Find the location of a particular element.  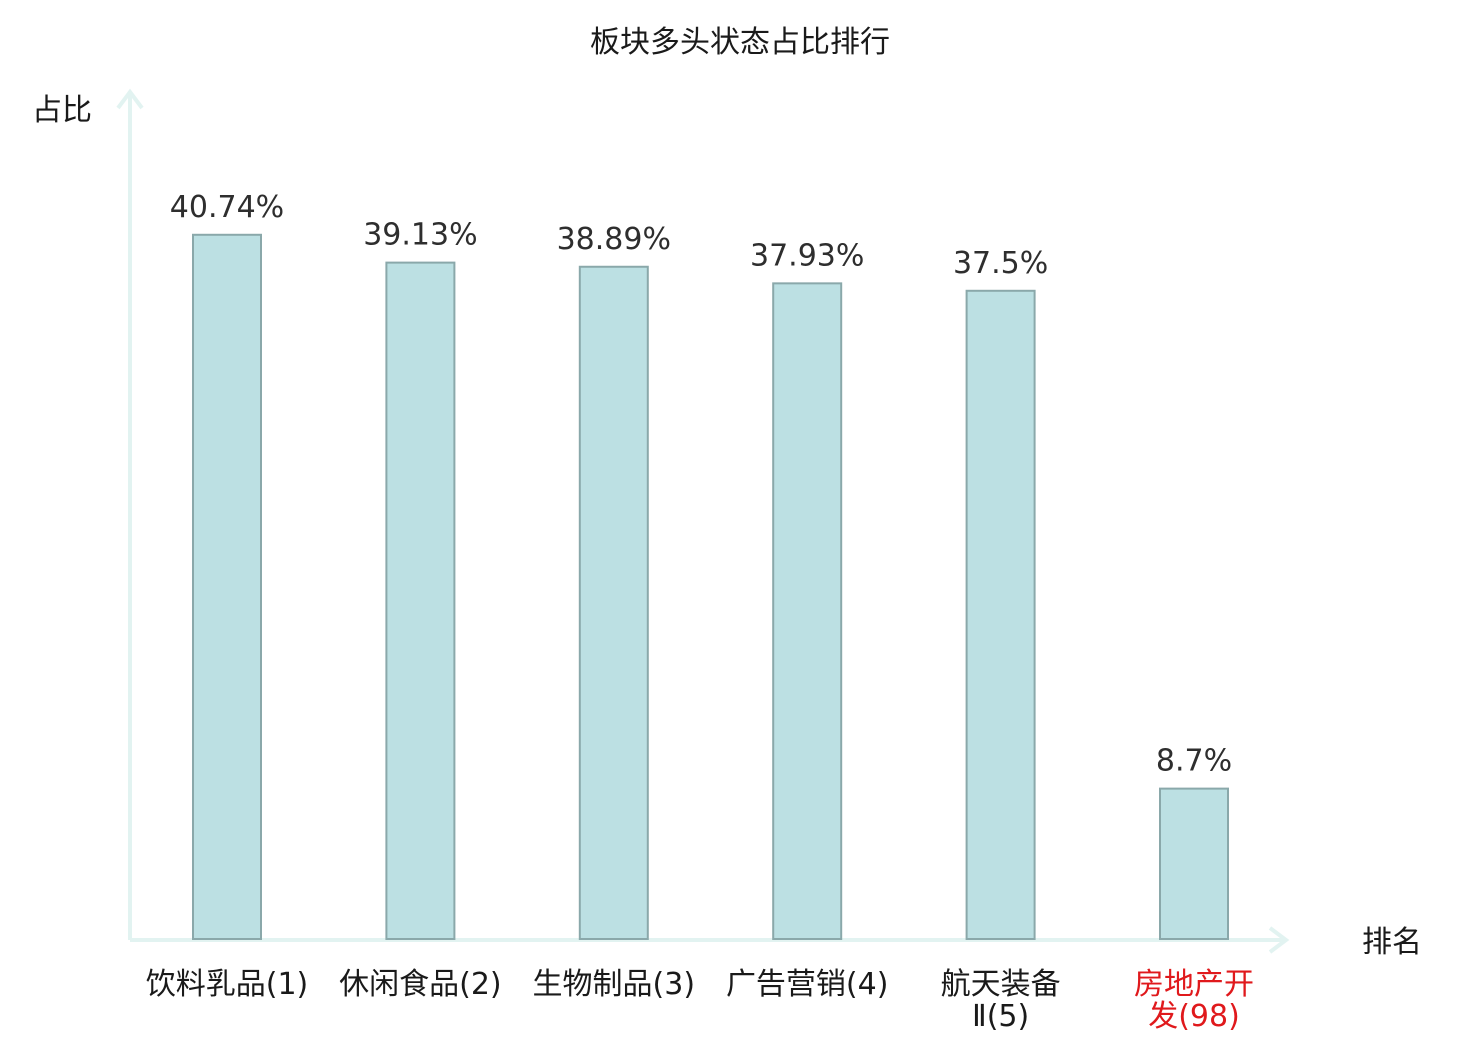

y-axis-label: 占比 is located at coordinates (62, 110).